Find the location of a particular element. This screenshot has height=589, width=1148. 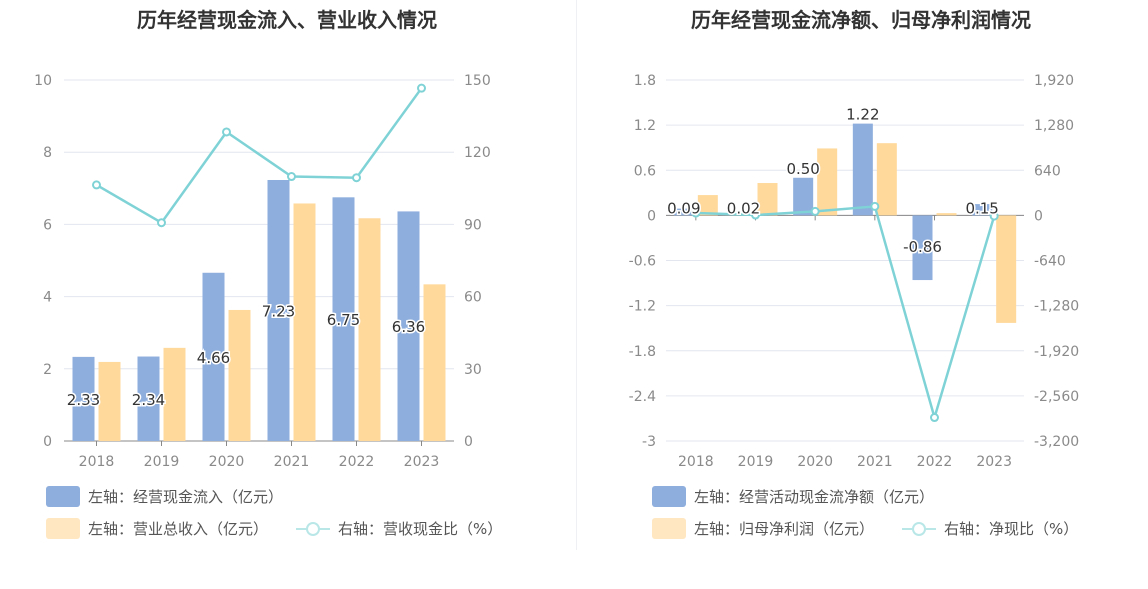

left-legend-bar2: 左轴：营业总收入（亿元） is located at coordinates (157, 528).